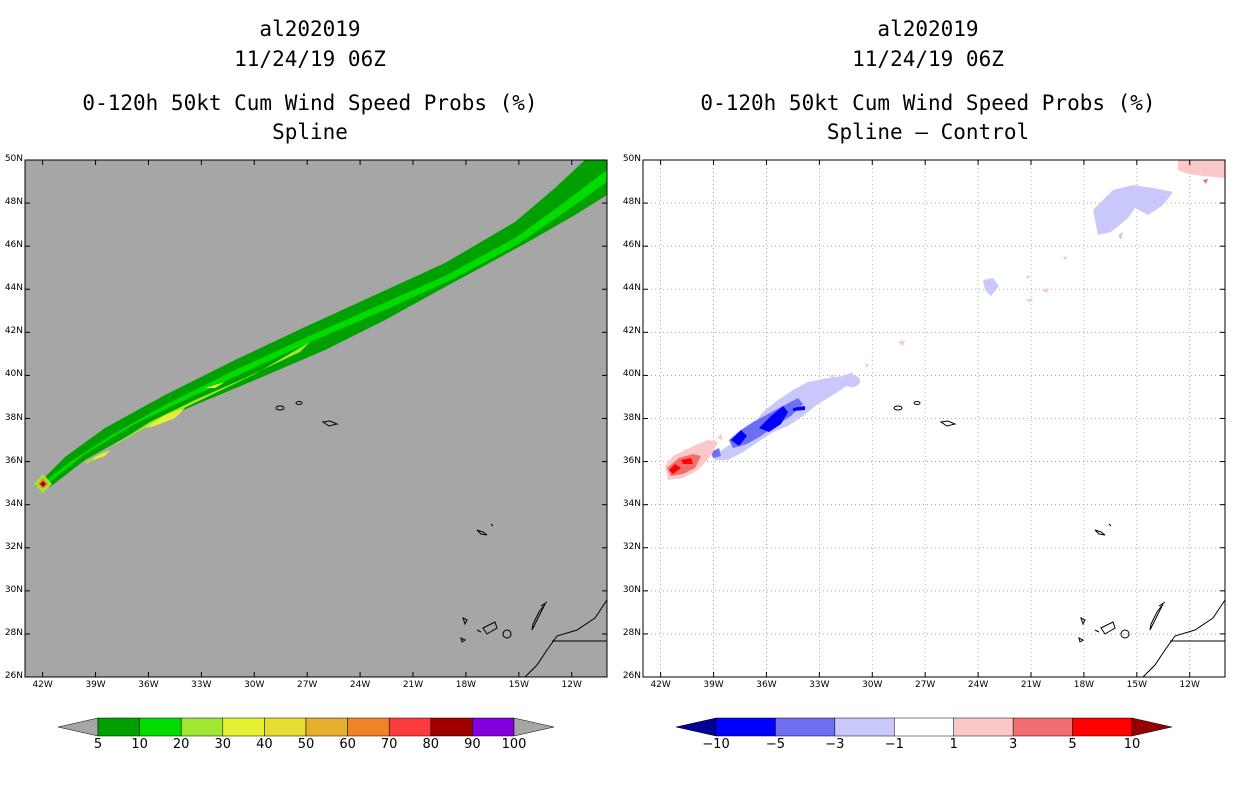  What do you see at coordinates (310, 59) in the screenshot?
I see `left-datetime: 11/24/19 06Z` at bounding box center [310, 59].